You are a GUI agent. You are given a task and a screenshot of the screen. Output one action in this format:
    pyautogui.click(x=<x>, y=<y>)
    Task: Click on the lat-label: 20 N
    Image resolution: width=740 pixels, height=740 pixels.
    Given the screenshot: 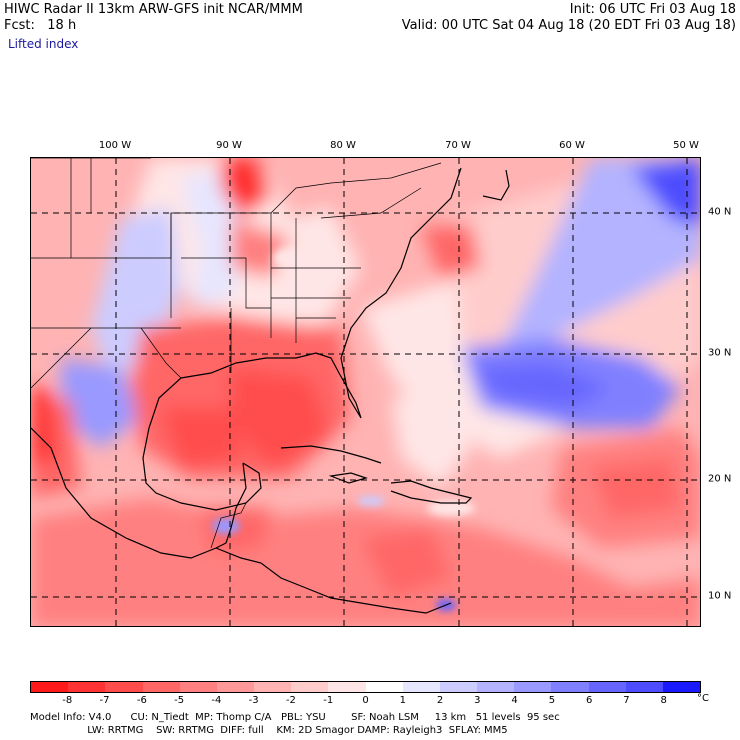 What is the action you would take?
    pyautogui.click(x=720, y=479)
    